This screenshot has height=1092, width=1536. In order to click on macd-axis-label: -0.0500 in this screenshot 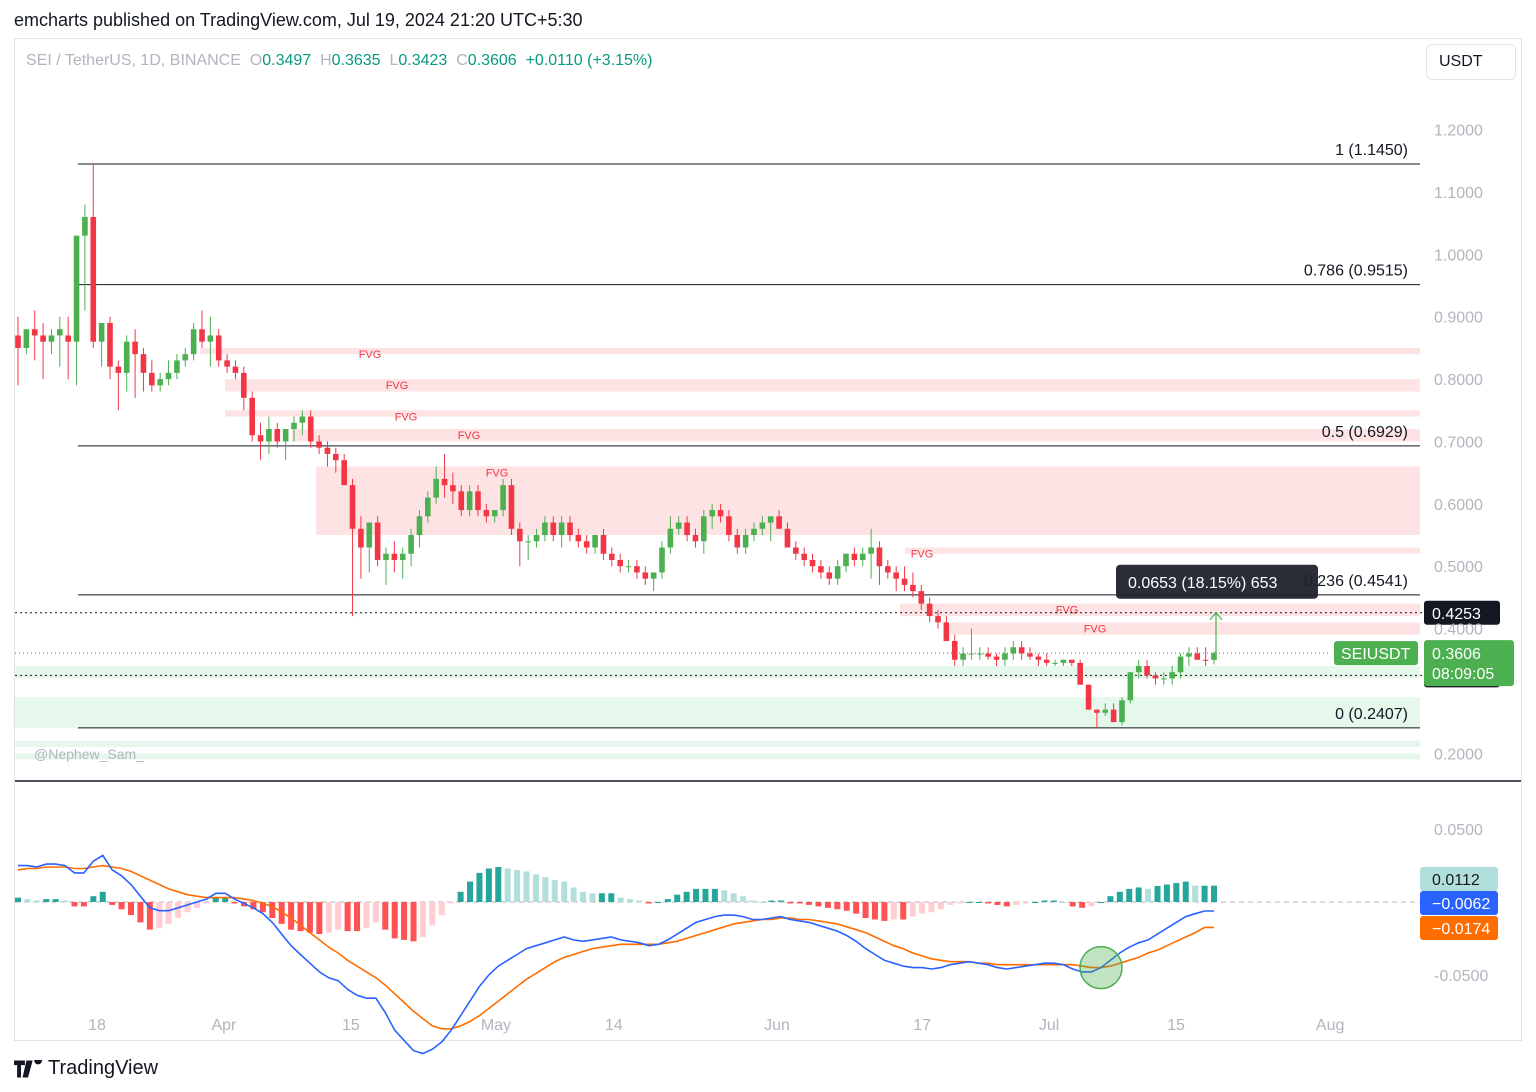, I will do `click(1461, 976)`.